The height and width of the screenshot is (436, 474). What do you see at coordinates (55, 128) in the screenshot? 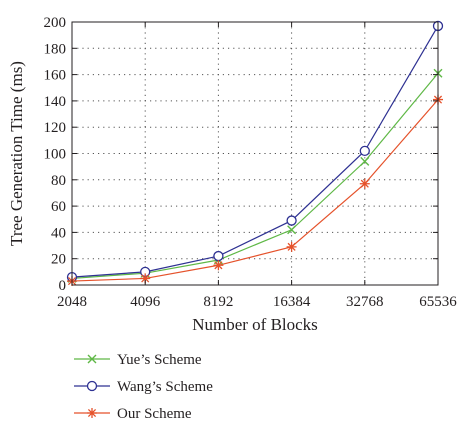
I see `y-tick-label: 120` at bounding box center [55, 128].